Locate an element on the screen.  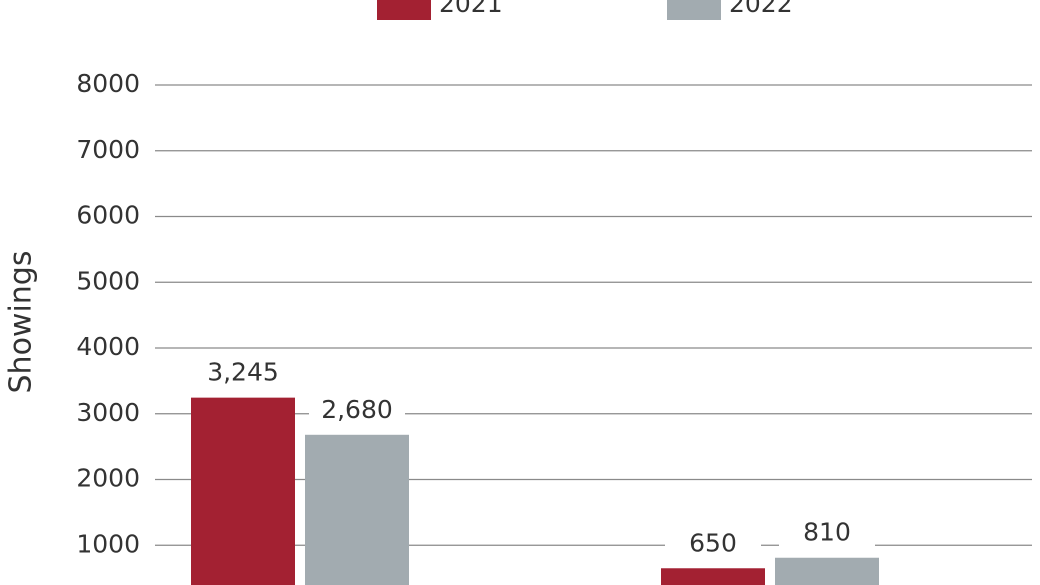
y-tick-label: 8000 is located at coordinates (108, 83).